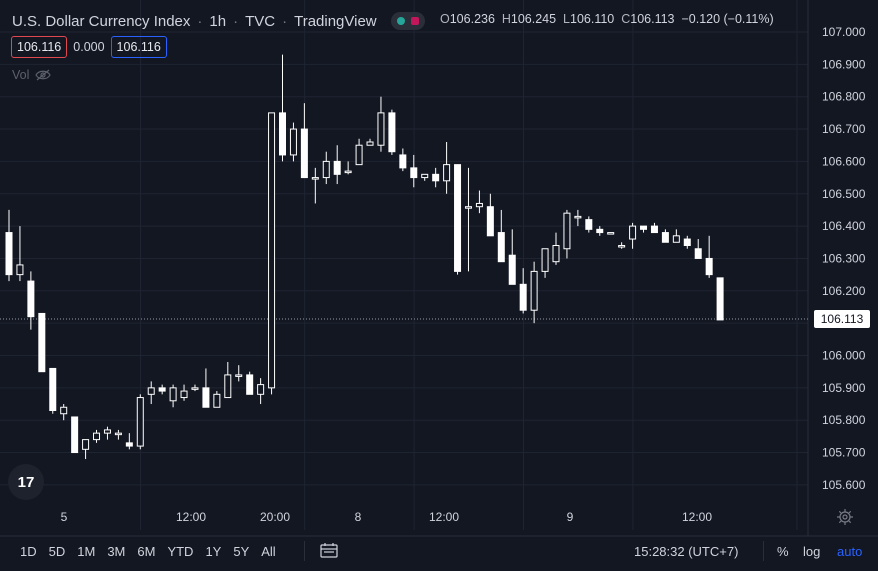 The height and width of the screenshot is (571, 878). I want to click on buy-price-button: 106.116, so click(138, 47).